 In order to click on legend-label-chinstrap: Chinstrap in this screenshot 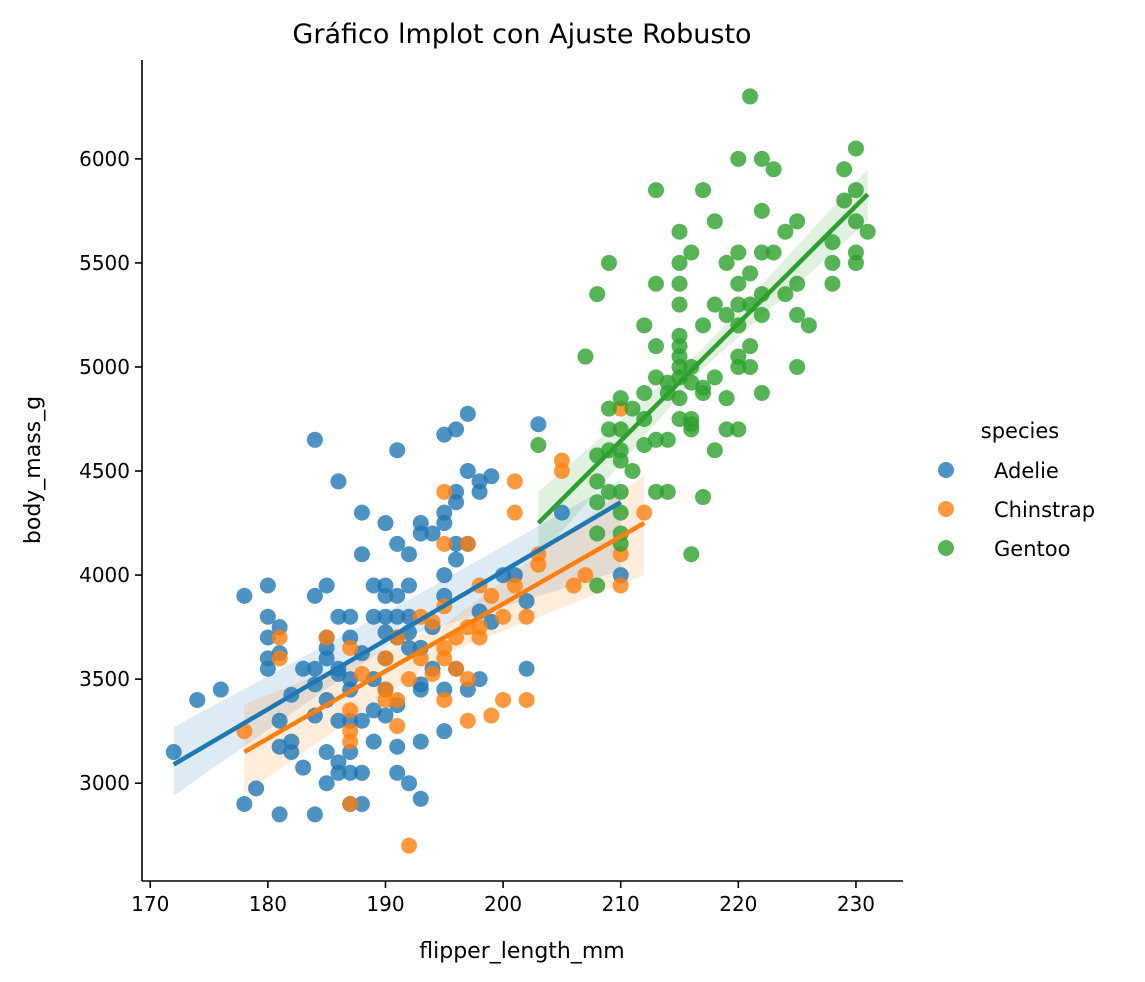, I will do `click(1044, 510)`.